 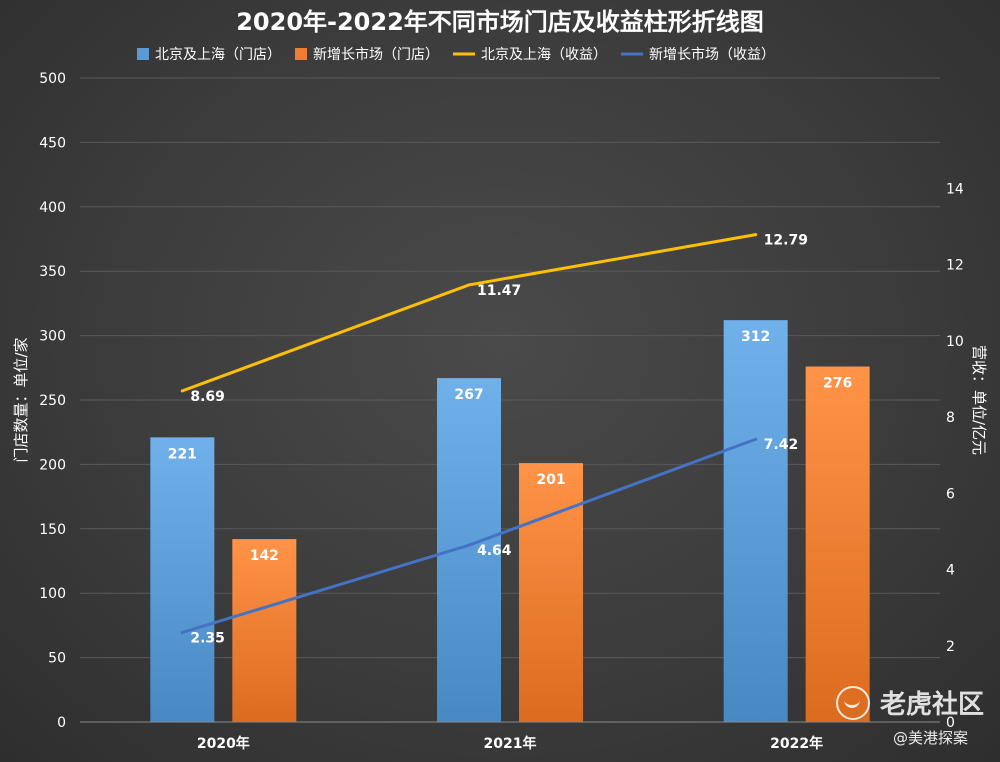 What do you see at coordinates (207, 397) in the screenshot?
I see `line-data-label: 8.69` at bounding box center [207, 397].